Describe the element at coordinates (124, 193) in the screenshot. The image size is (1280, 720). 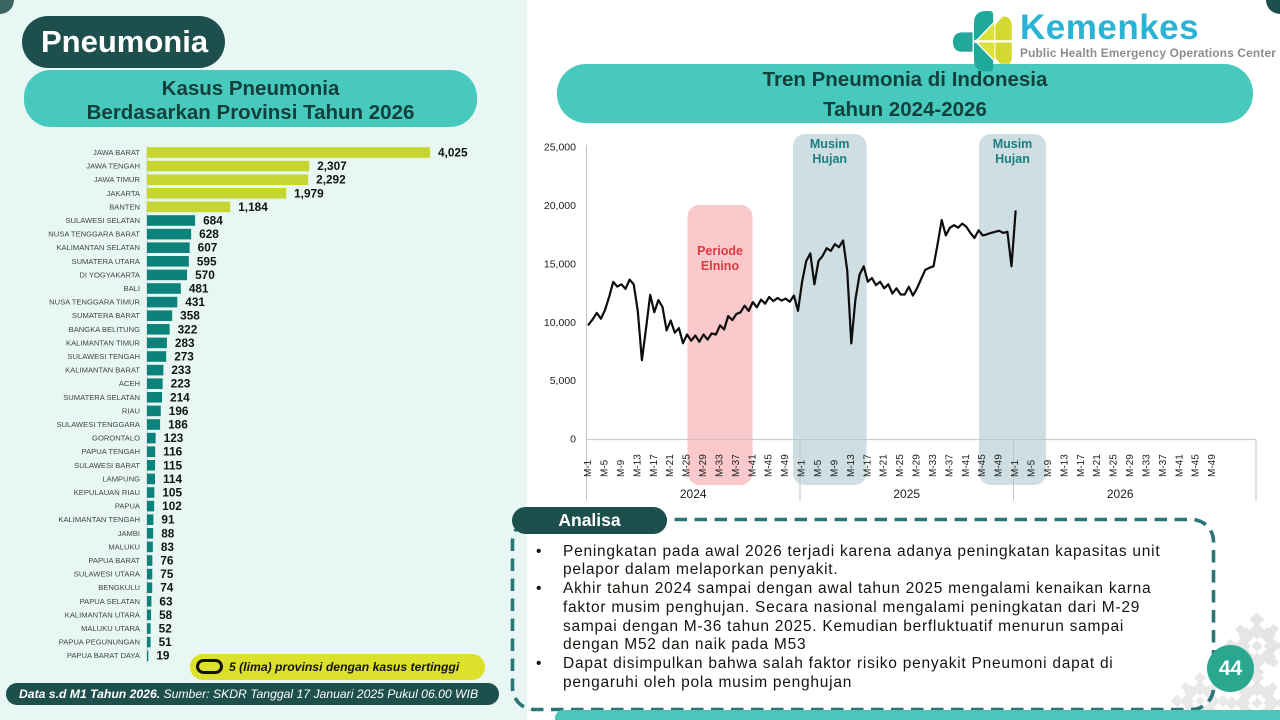
I see `svg-text: JAKARTA` at that location.